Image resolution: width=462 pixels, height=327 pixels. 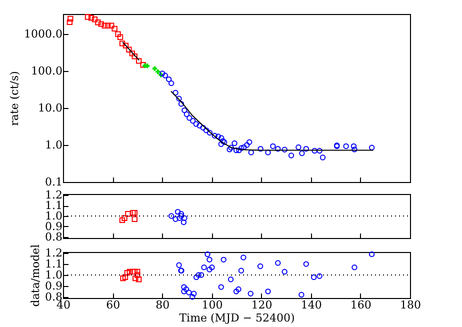 I want to click on x-tick-label: 180, so click(x=410, y=305).